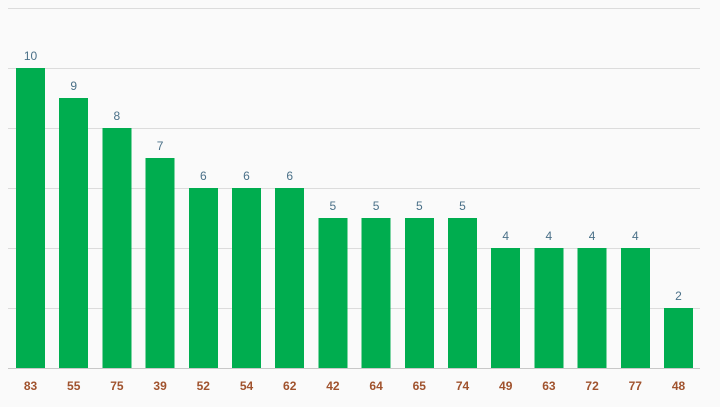 Image resolution: width=720 pixels, height=407 pixels. Describe the element at coordinates (635, 236) in the screenshot. I see `data-label-77: 4` at that location.